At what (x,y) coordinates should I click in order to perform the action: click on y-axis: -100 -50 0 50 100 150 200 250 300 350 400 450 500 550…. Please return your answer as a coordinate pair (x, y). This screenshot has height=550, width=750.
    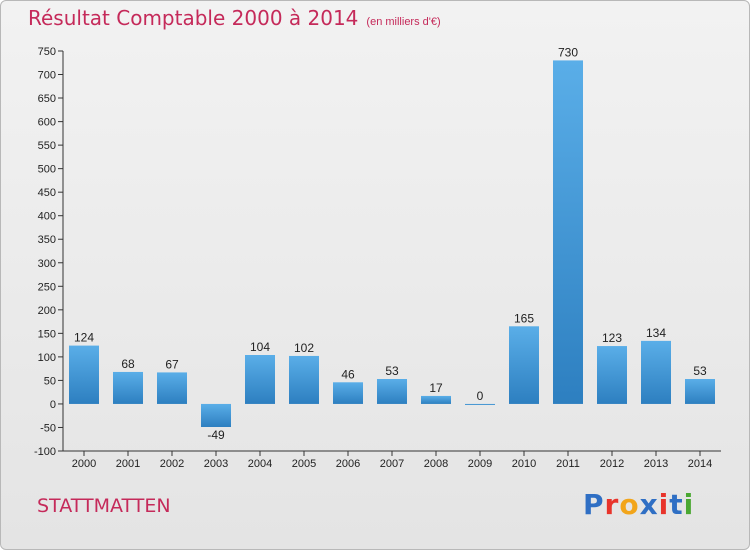
    Looking at the image, I should click on (49, 252).